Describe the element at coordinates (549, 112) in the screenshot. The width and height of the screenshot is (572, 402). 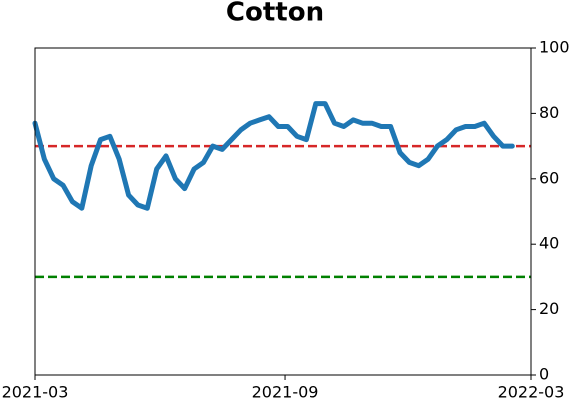
I see `y-tick-label: 80` at that location.